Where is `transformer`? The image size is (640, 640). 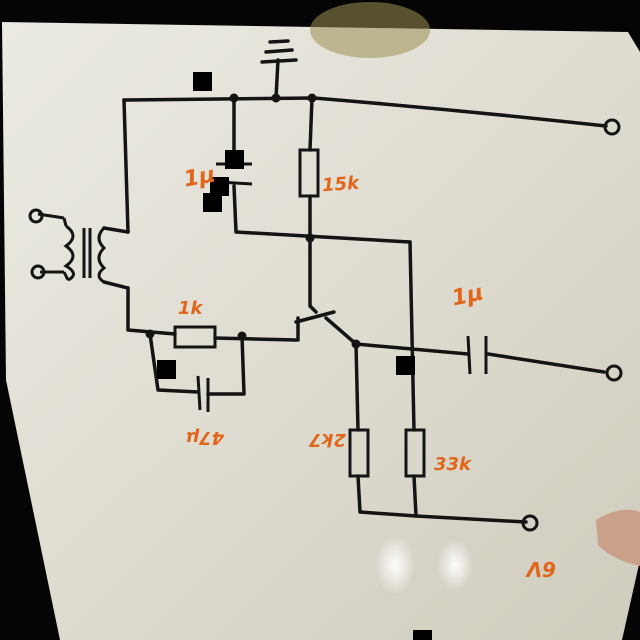 transformer is located at coordinates (83, 251).